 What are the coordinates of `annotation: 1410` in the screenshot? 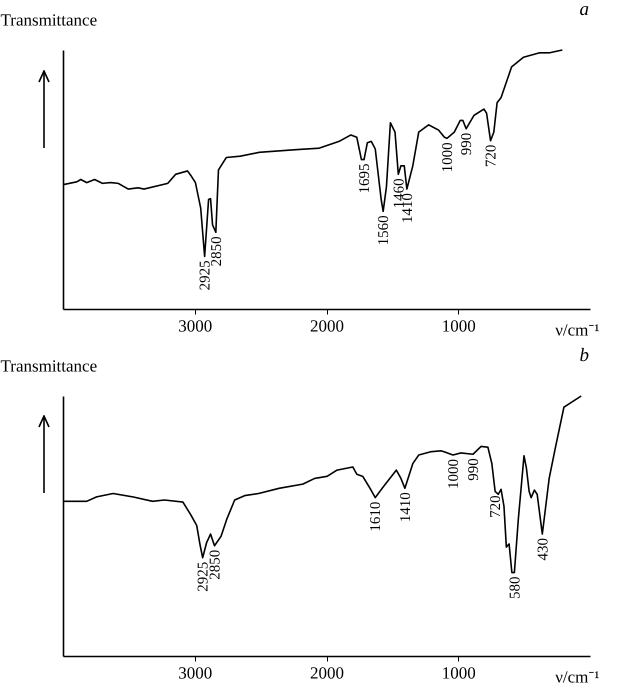 It's located at (406, 507).